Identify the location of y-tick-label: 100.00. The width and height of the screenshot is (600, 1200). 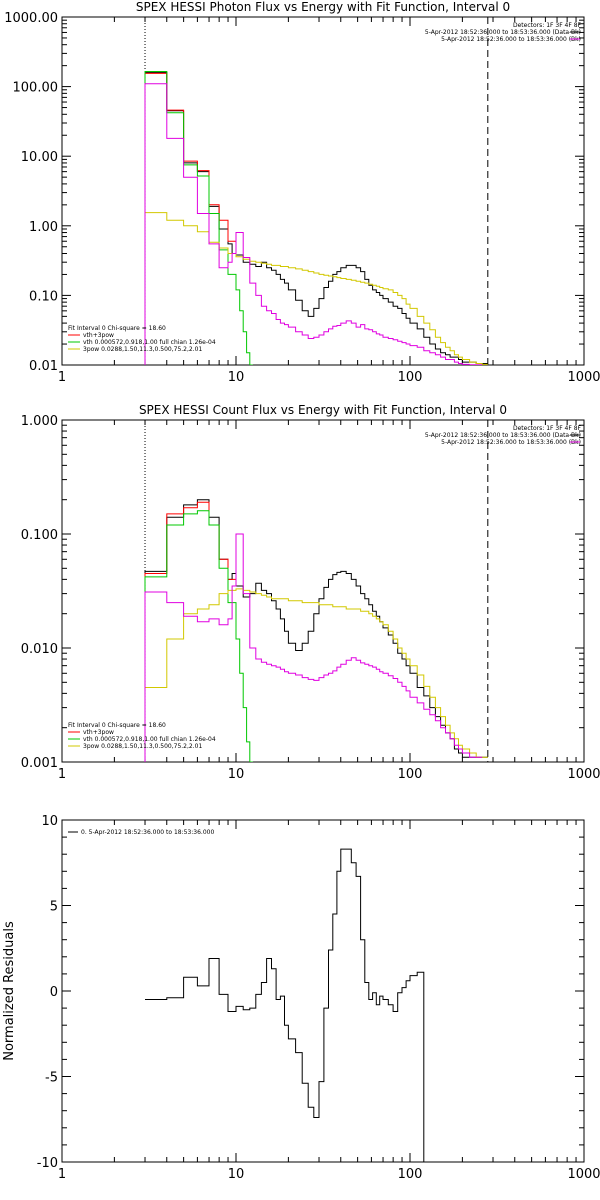
(36, 88).